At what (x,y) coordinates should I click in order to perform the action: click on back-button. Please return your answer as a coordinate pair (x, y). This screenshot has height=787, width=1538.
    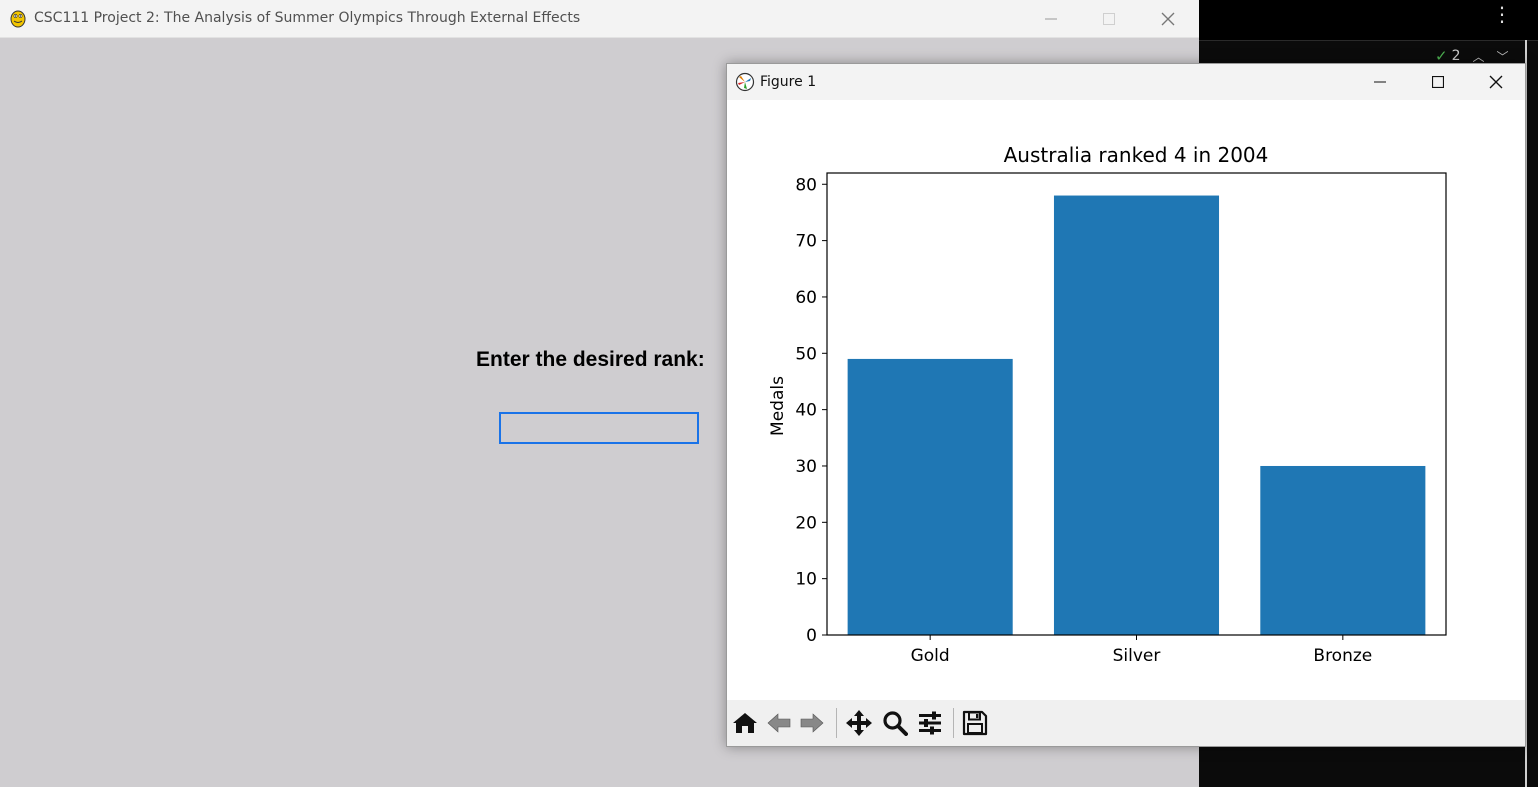
    Looking at the image, I should click on (779, 723).